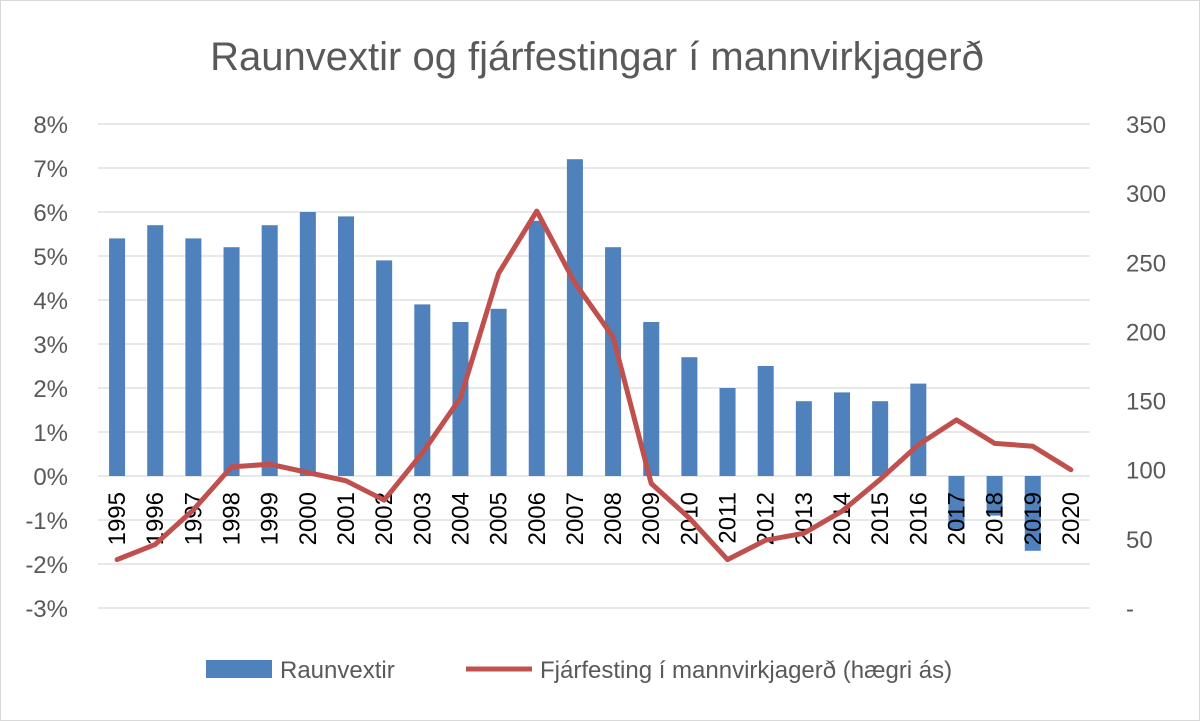  What do you see at coordinates (46, 521) in the screenshot?
I see `left-tick-label: -1%` at bounding box center [46, 521].